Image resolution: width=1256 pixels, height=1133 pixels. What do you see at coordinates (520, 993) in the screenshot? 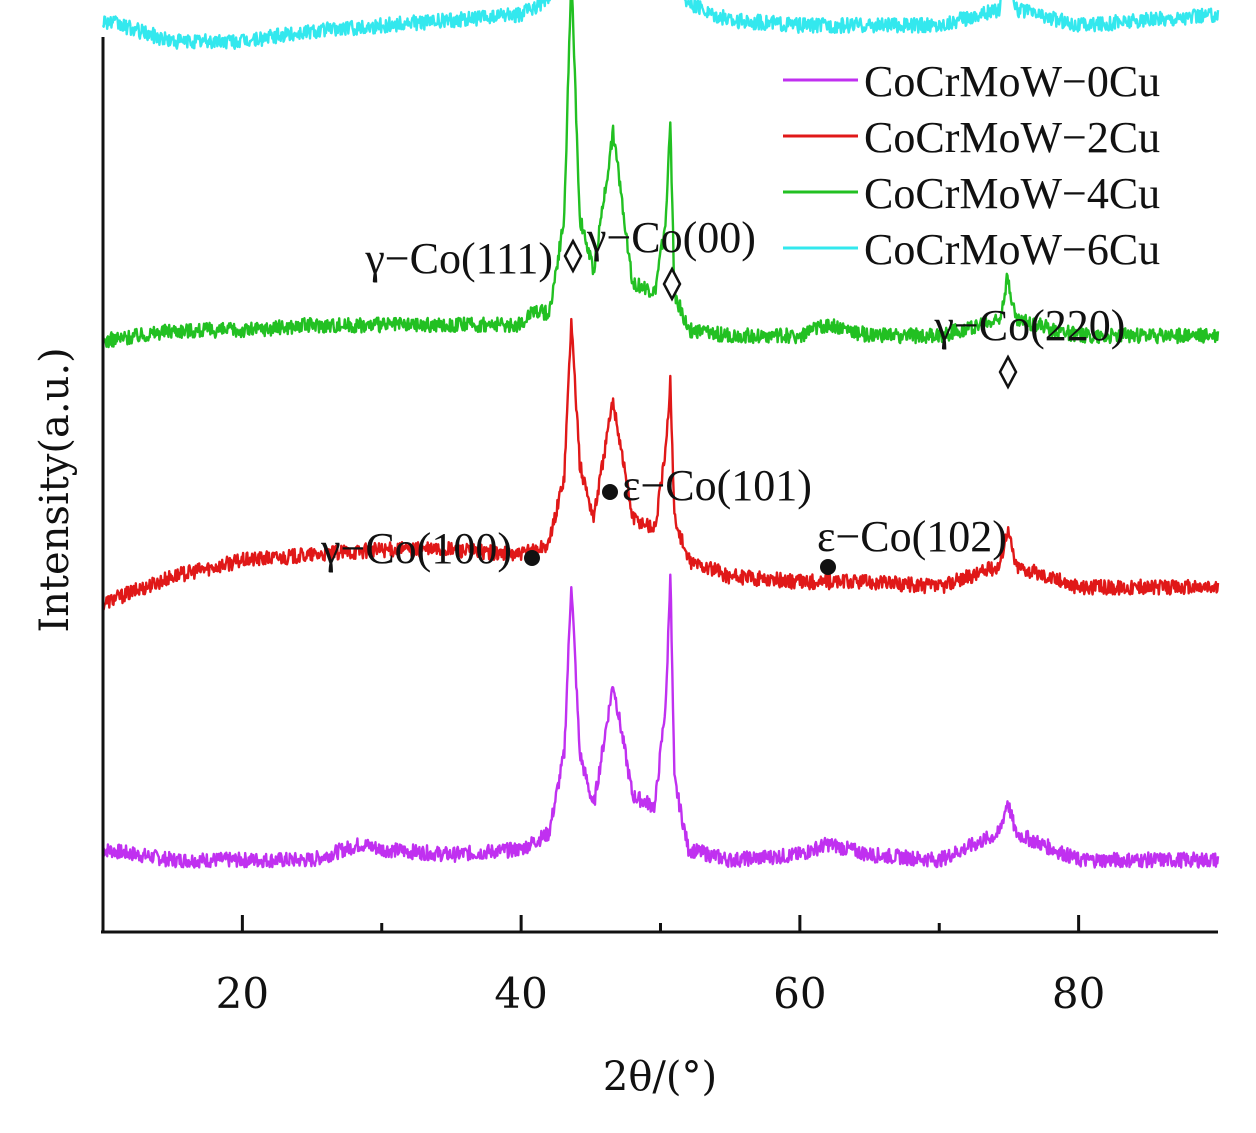
I see `x-tick-label: 40` at bounding box center [520, 993].